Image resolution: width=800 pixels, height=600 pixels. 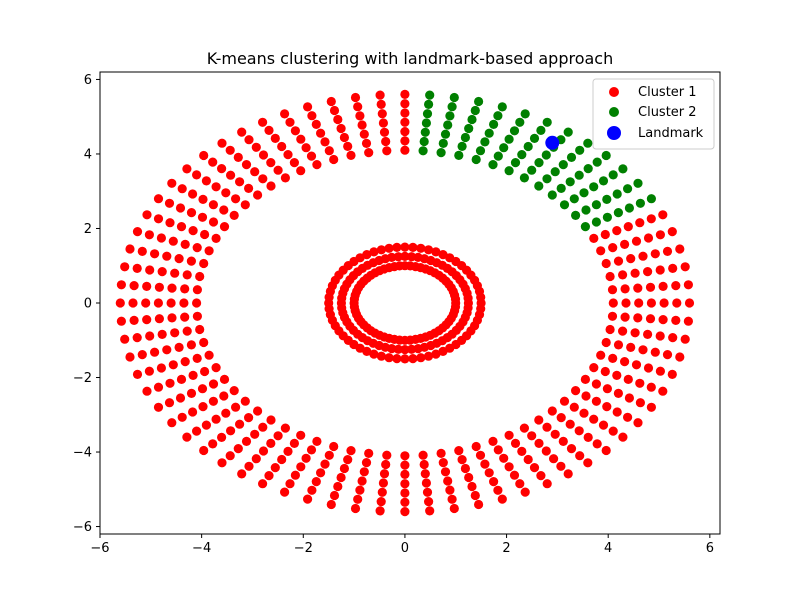 What do you see at coordinates (88, 154) in the screenshot?
I see `y-tick-label: 4` at bounding box center [88, 154].